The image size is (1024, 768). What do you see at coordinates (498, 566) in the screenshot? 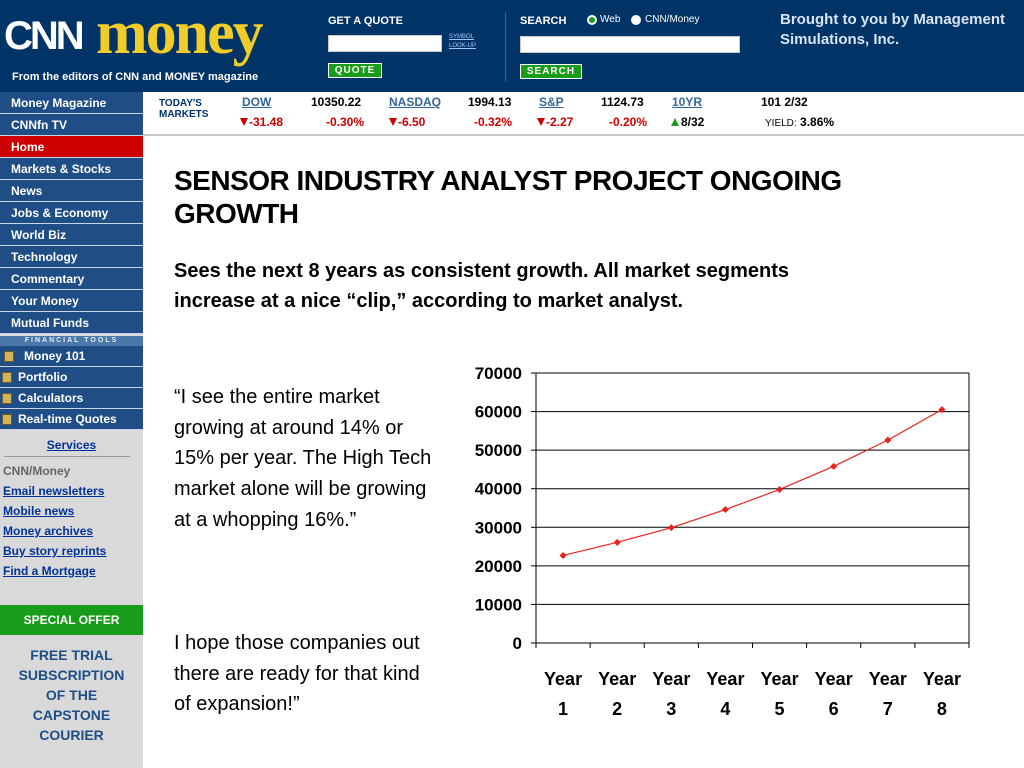
I see `y-tick-label: 20000` at bounding box center [498, 566].